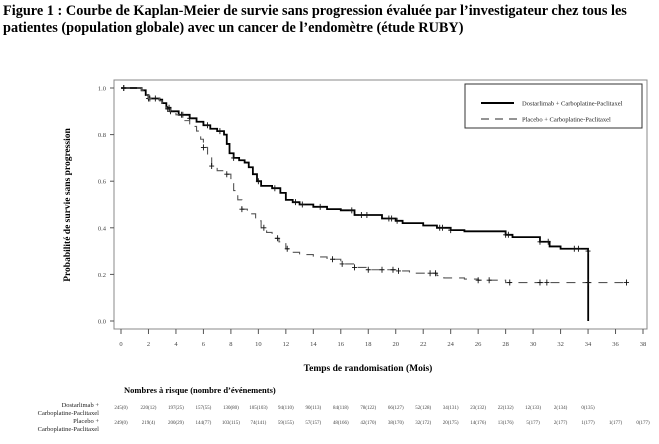  Describe the element at coordinates (68, 204) in the screenshot. I see `y-axis-label: Probabilité de survie sans progression` at that location.